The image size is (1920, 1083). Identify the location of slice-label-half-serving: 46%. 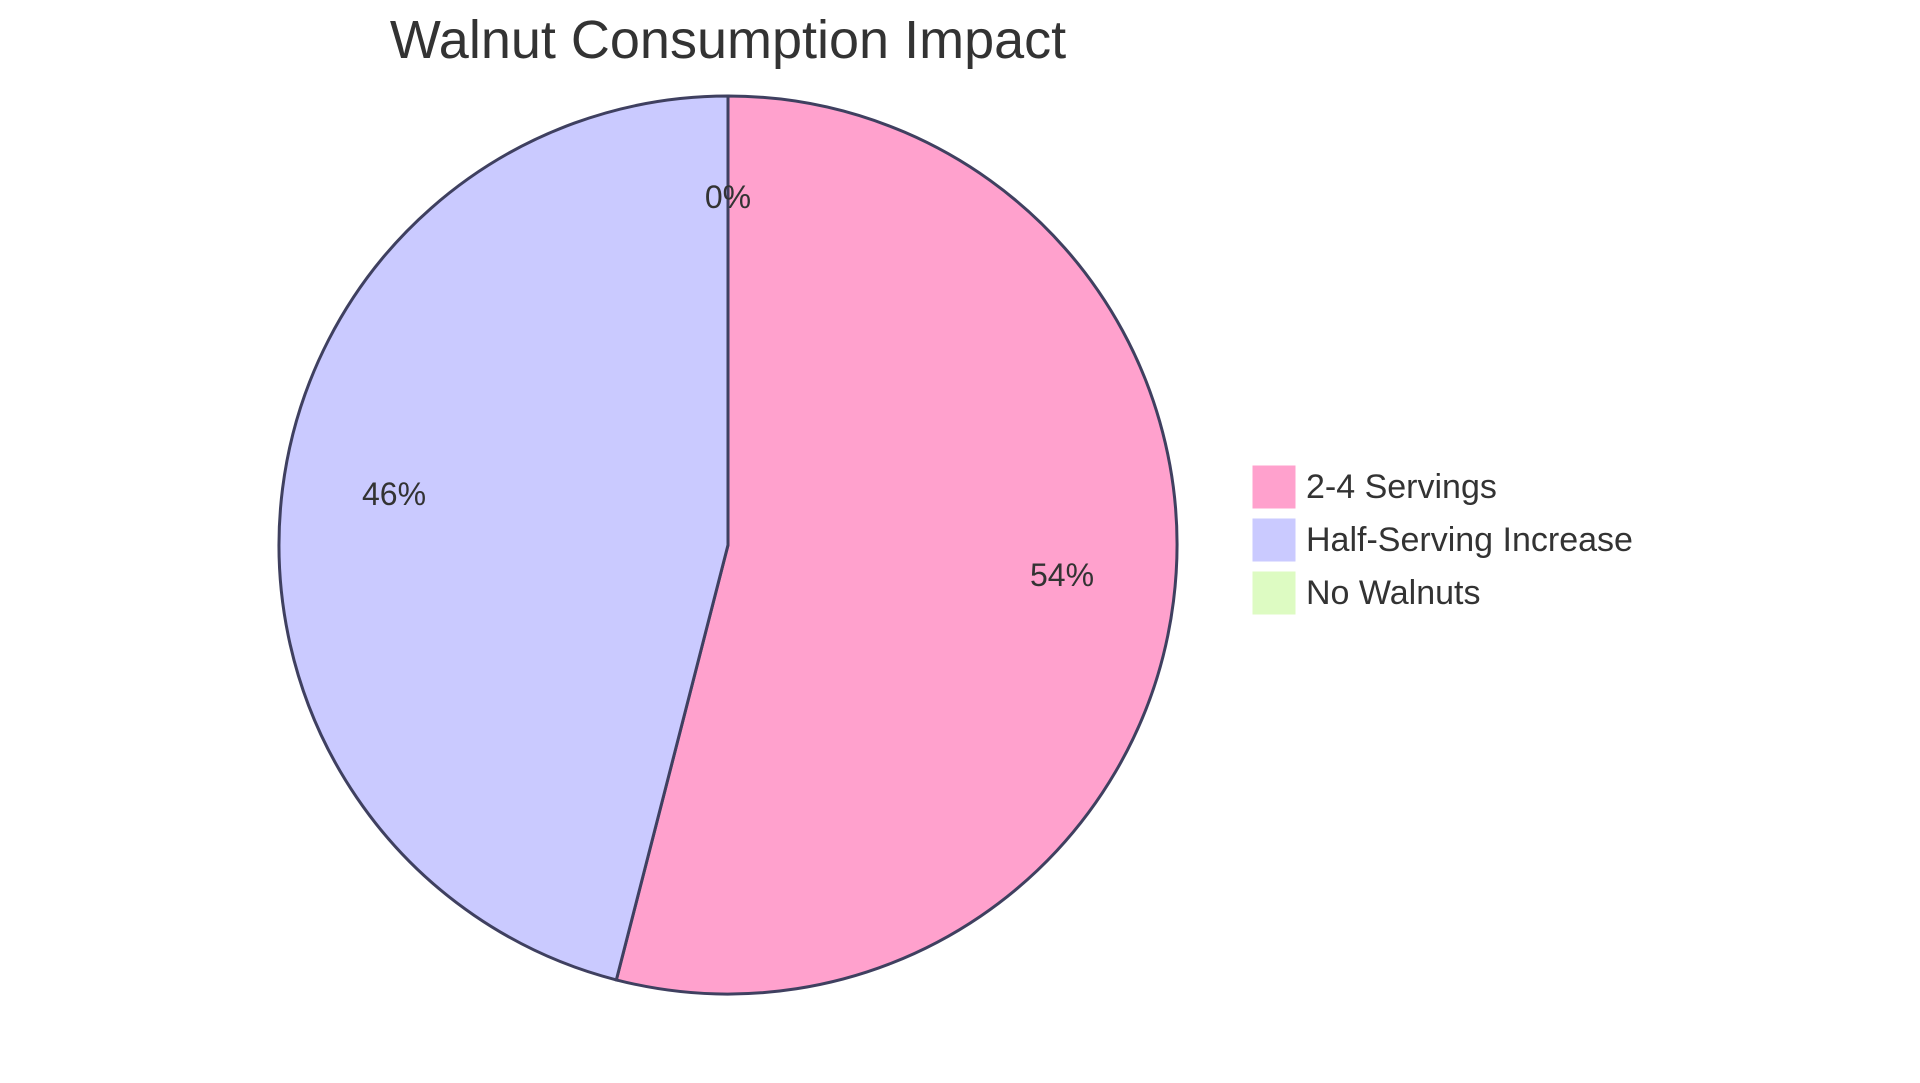
(394, 494).